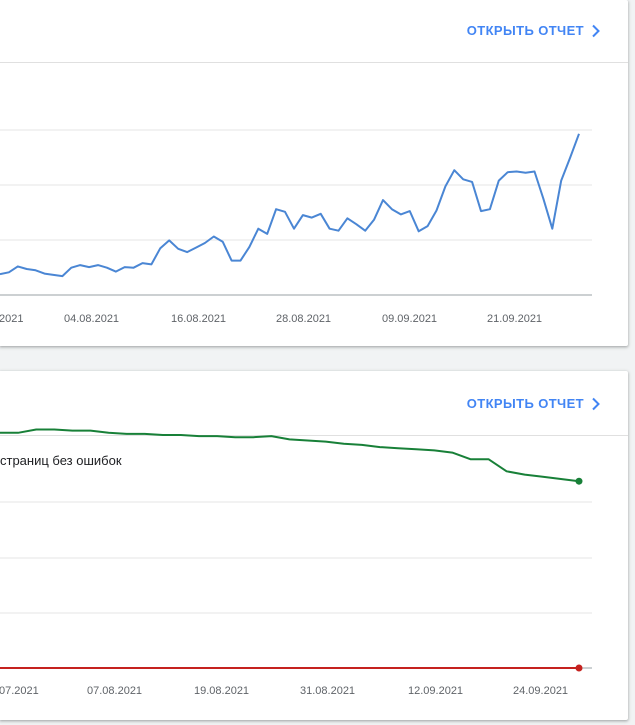 The image size is (635, 725). I want to click on x-tick-label: 19.08.2021, so click(221, 691).